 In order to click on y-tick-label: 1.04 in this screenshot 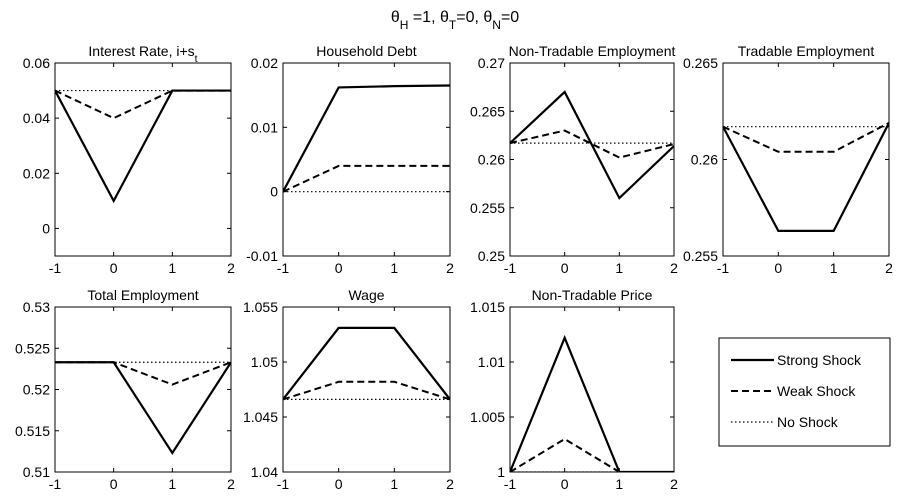, I will do `click(264, 472)`.